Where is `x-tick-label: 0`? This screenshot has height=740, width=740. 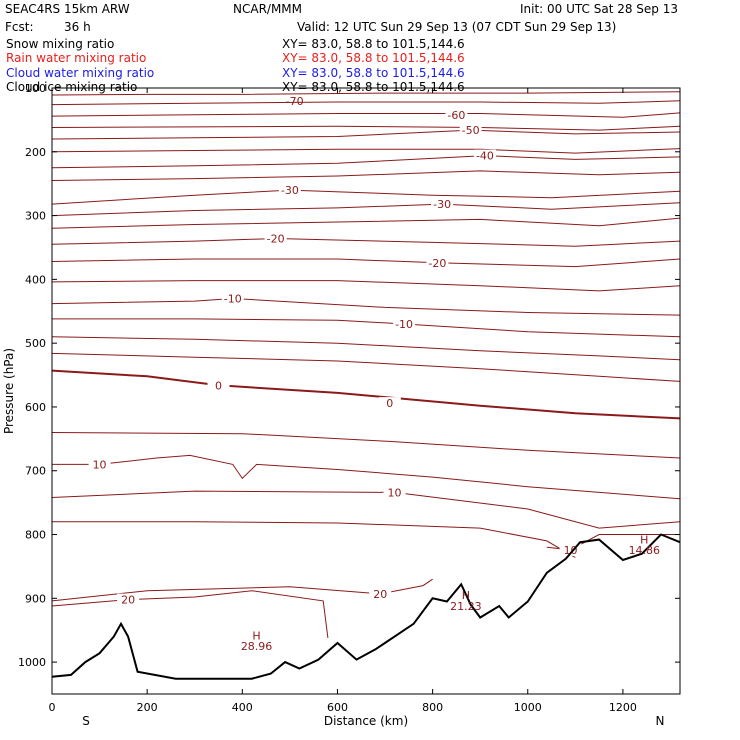 x-tick-label: 0 is located at coordinates (52, 707).